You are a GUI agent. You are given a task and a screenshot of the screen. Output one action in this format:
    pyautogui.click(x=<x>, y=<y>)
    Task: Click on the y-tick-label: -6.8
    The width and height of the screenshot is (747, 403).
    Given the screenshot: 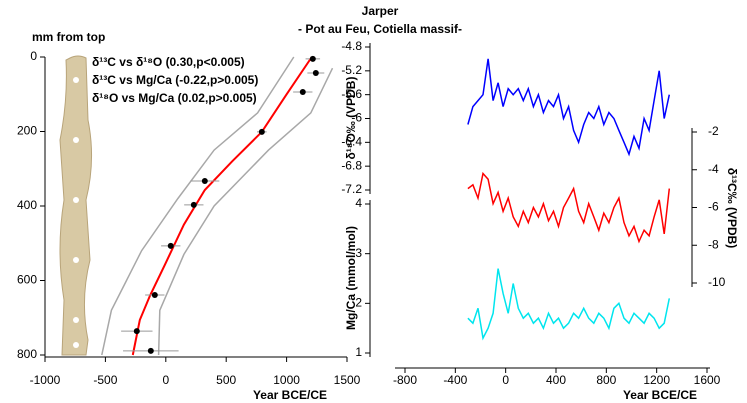 What is the action you would take?
    pyautogui.click(x=351, y=165)
    